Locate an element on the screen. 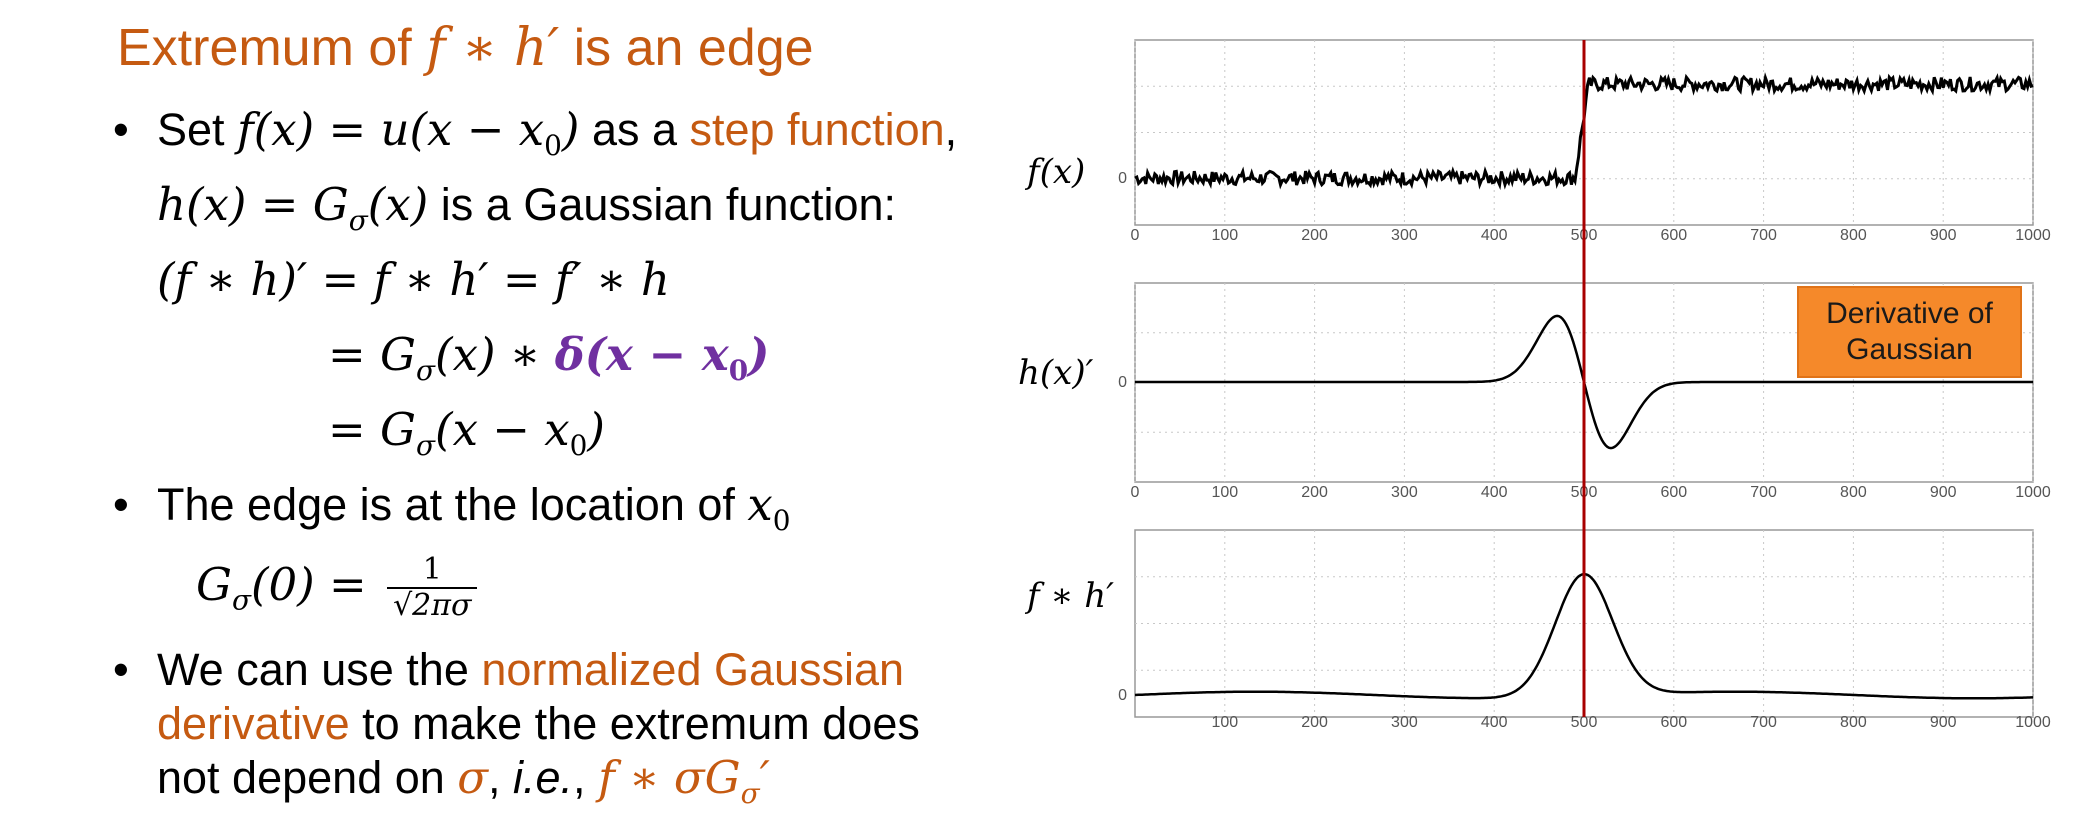  eq3-sub: σ is located at coordinates (425, 445).